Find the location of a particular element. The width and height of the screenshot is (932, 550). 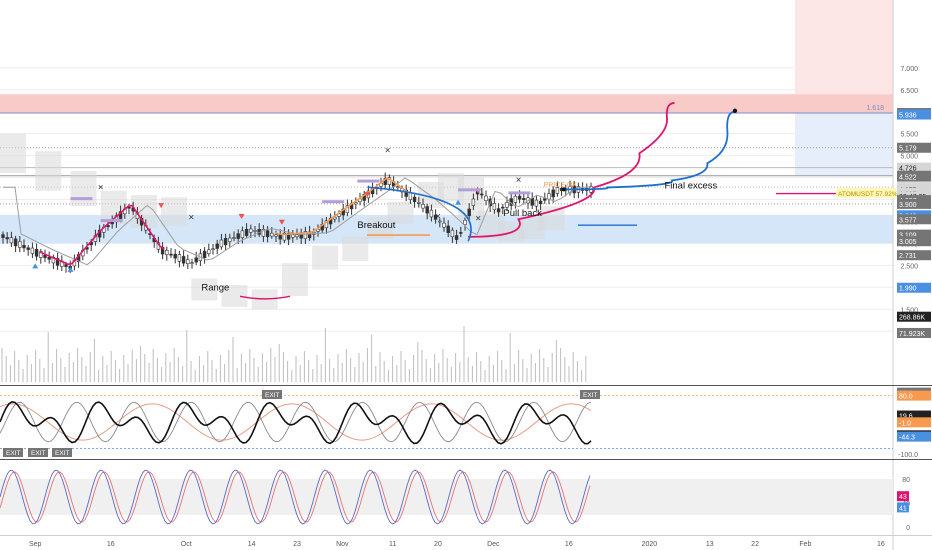

price-badge-text: 5.936 is located at coordinates (908, 116).